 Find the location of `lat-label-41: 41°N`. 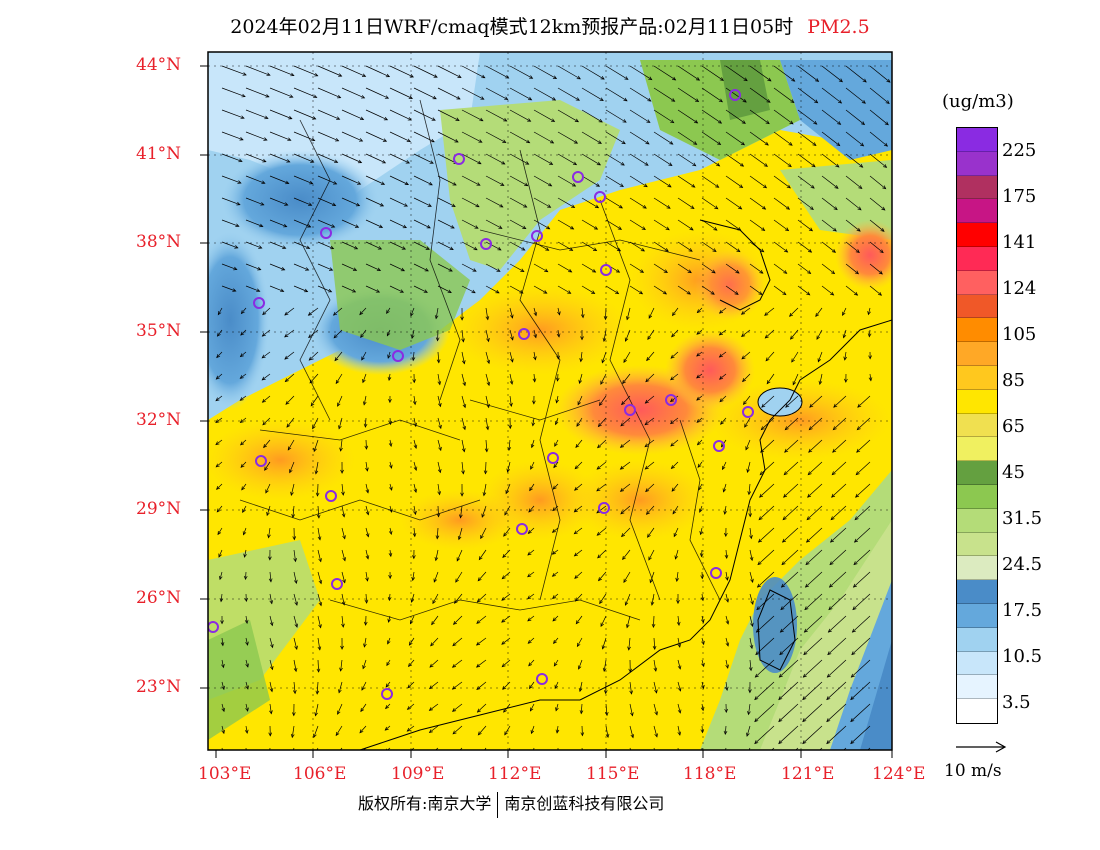

lat-label-41: 41°N is located at coordinates (159, 154).